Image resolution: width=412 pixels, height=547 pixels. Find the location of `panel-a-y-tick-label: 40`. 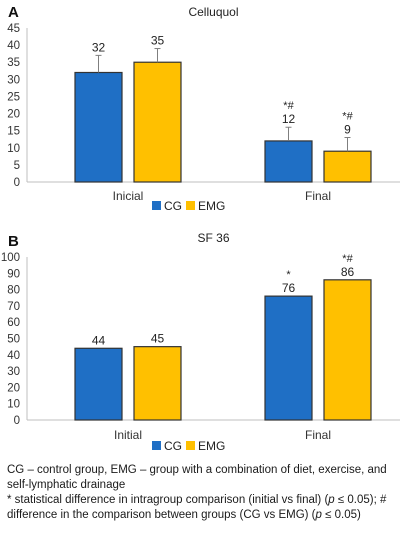

panel-a-y-tick-label: 40 is located at coordinates (13, 46).